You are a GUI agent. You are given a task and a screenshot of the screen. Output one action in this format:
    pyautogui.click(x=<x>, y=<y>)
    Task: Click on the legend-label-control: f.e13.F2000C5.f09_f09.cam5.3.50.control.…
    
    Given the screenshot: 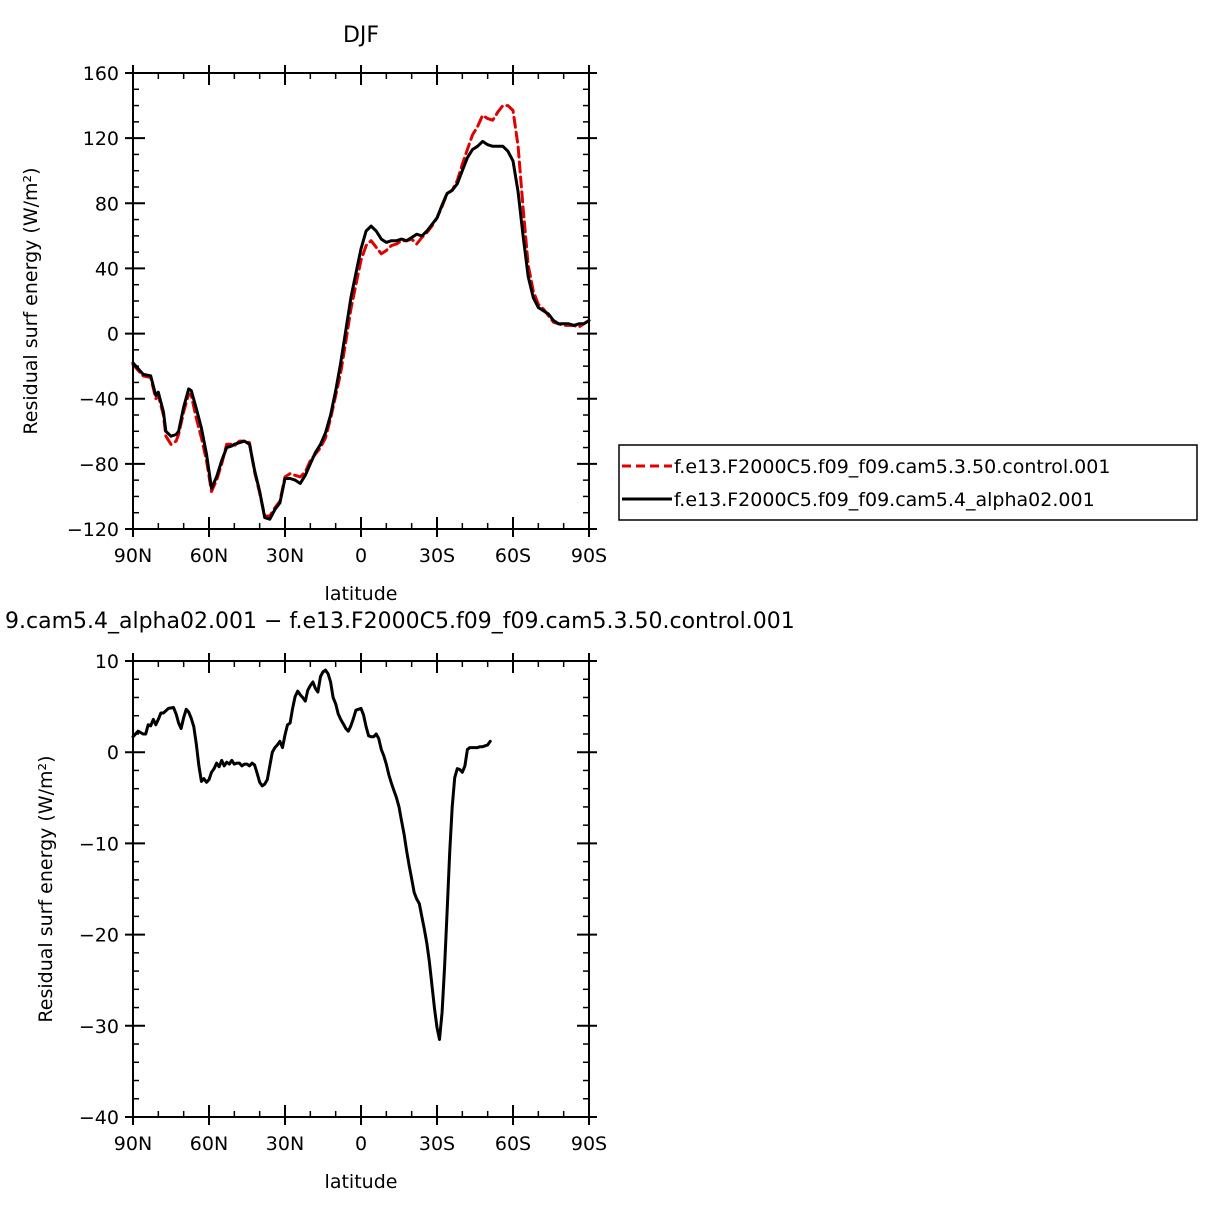 What is the action you would take?
    pyautogui.click(x=892, y=467)
    